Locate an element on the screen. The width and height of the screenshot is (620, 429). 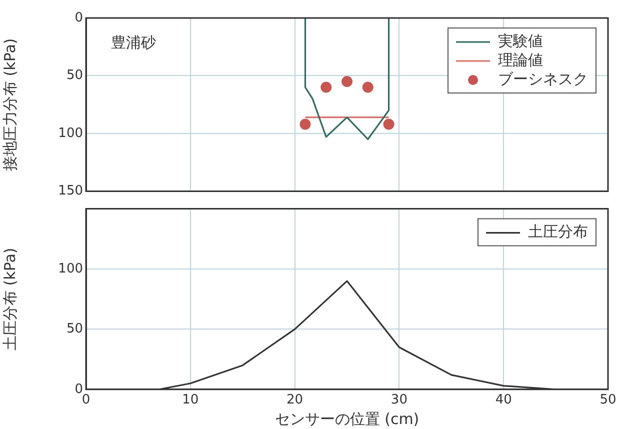
x-tick-label: 10 is located at coordinates (190, 400).